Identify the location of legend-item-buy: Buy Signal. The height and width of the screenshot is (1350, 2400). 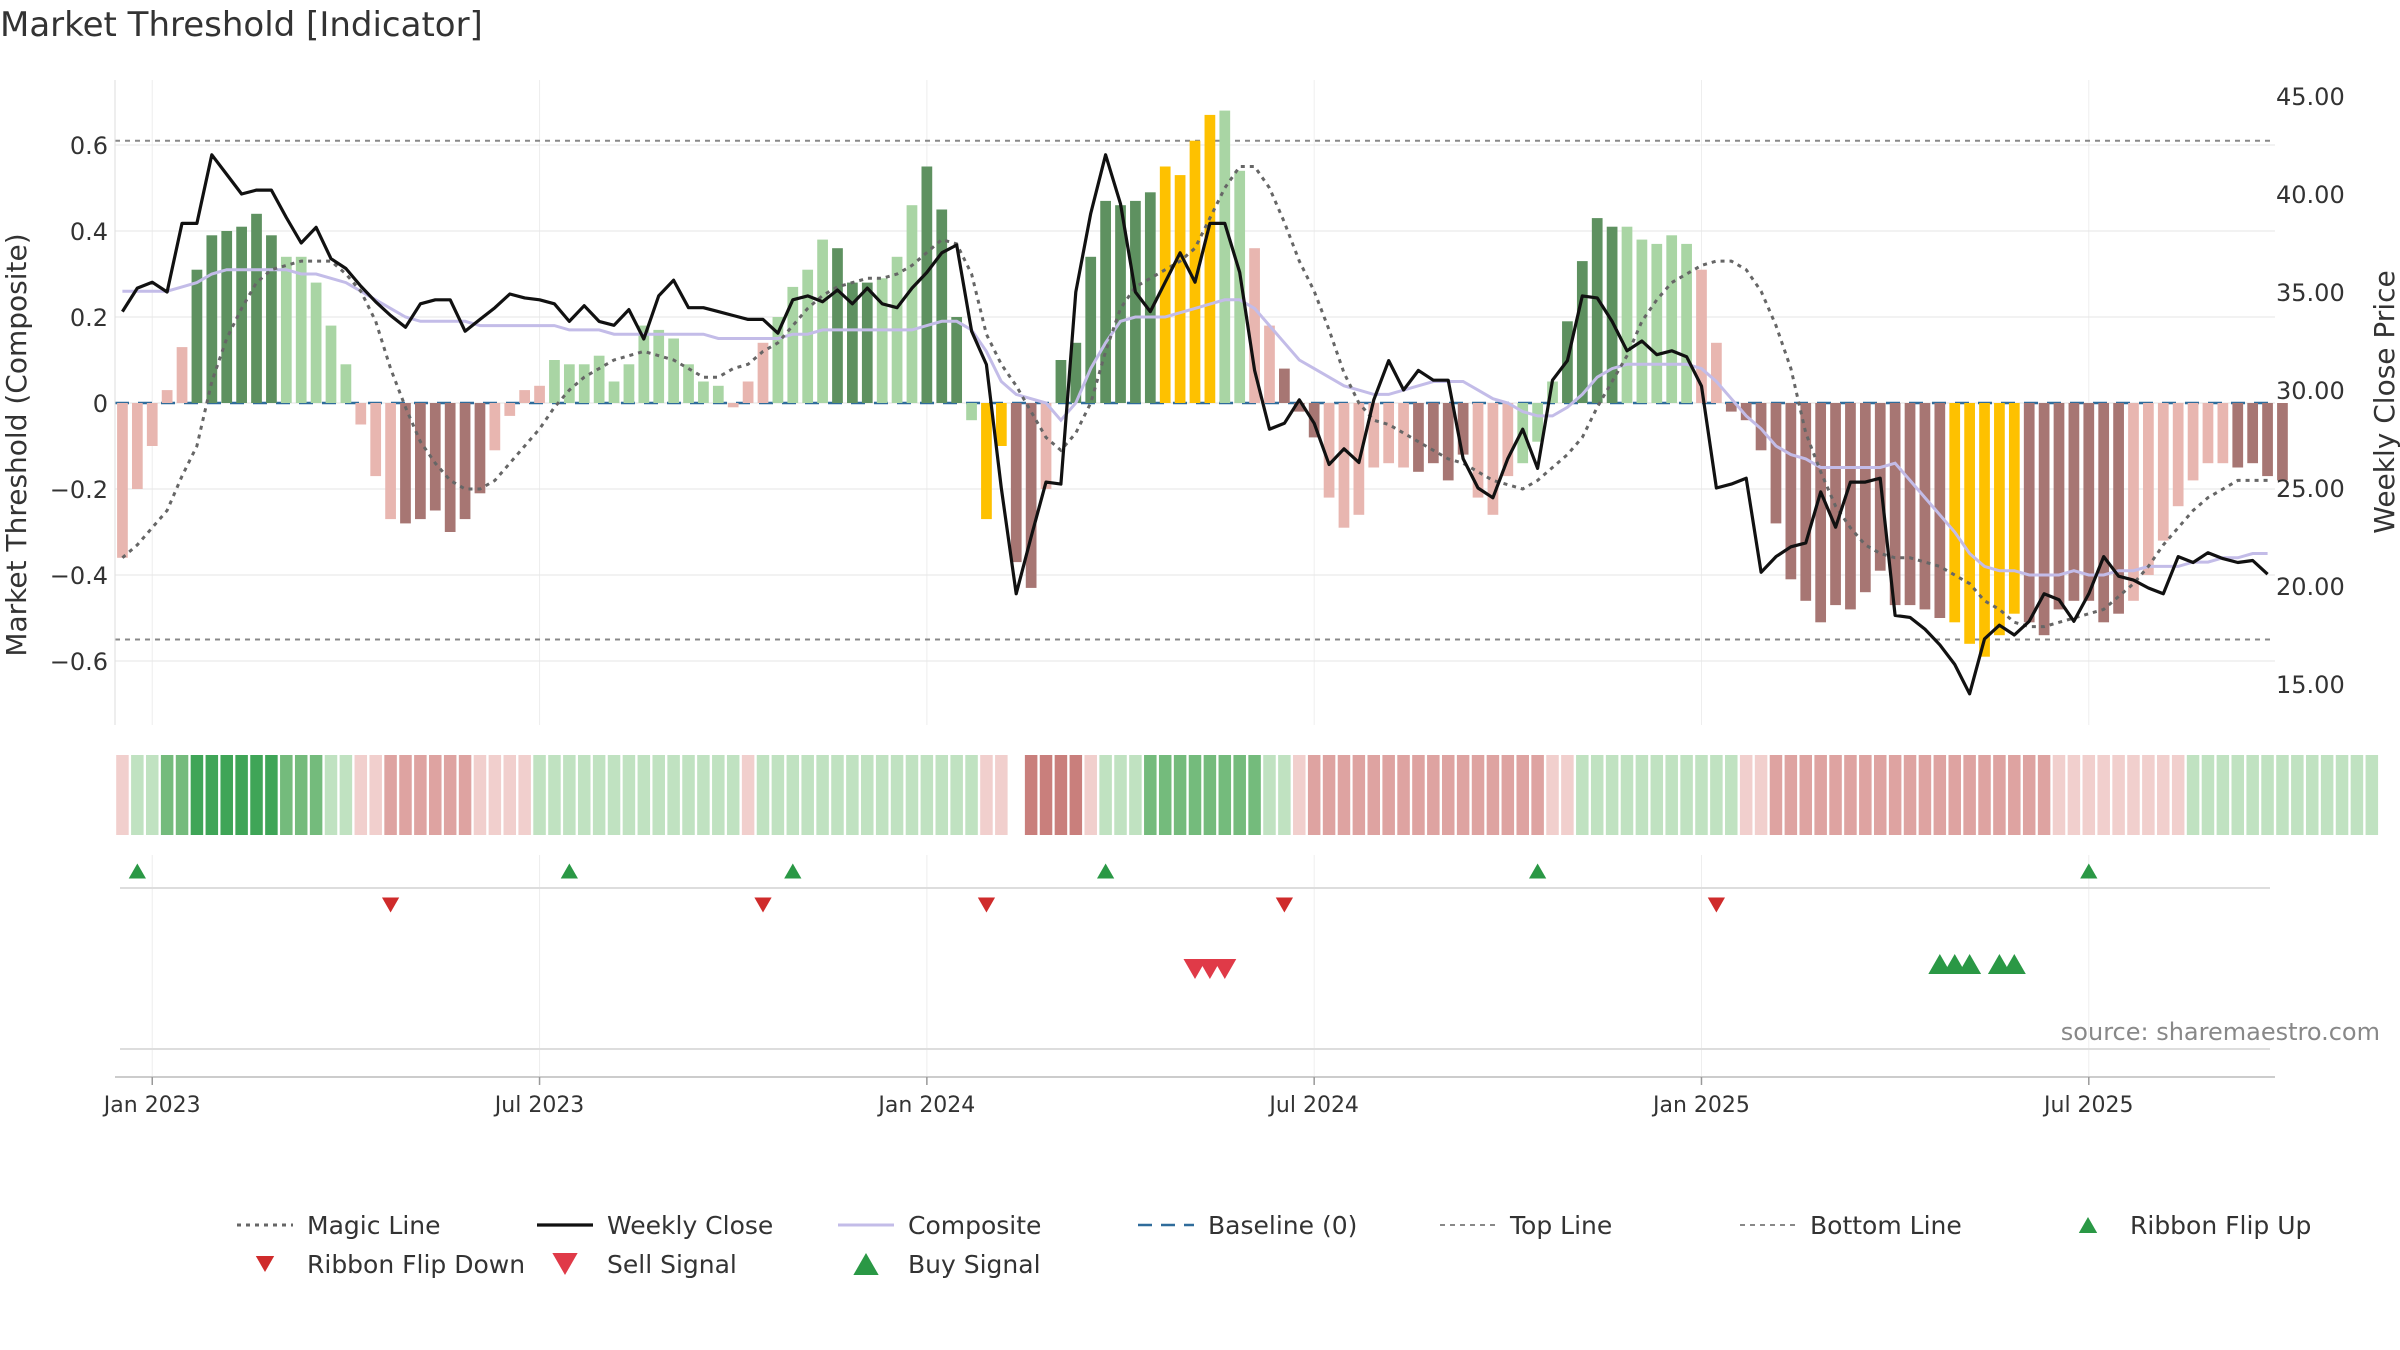
(947, 1264).